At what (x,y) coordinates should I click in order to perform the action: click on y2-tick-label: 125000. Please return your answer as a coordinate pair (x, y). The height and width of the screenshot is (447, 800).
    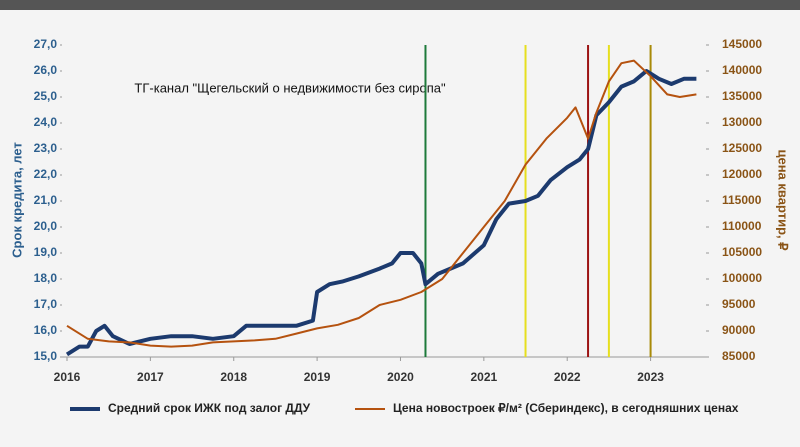
    Looking at the image, I should click on (742, 148).